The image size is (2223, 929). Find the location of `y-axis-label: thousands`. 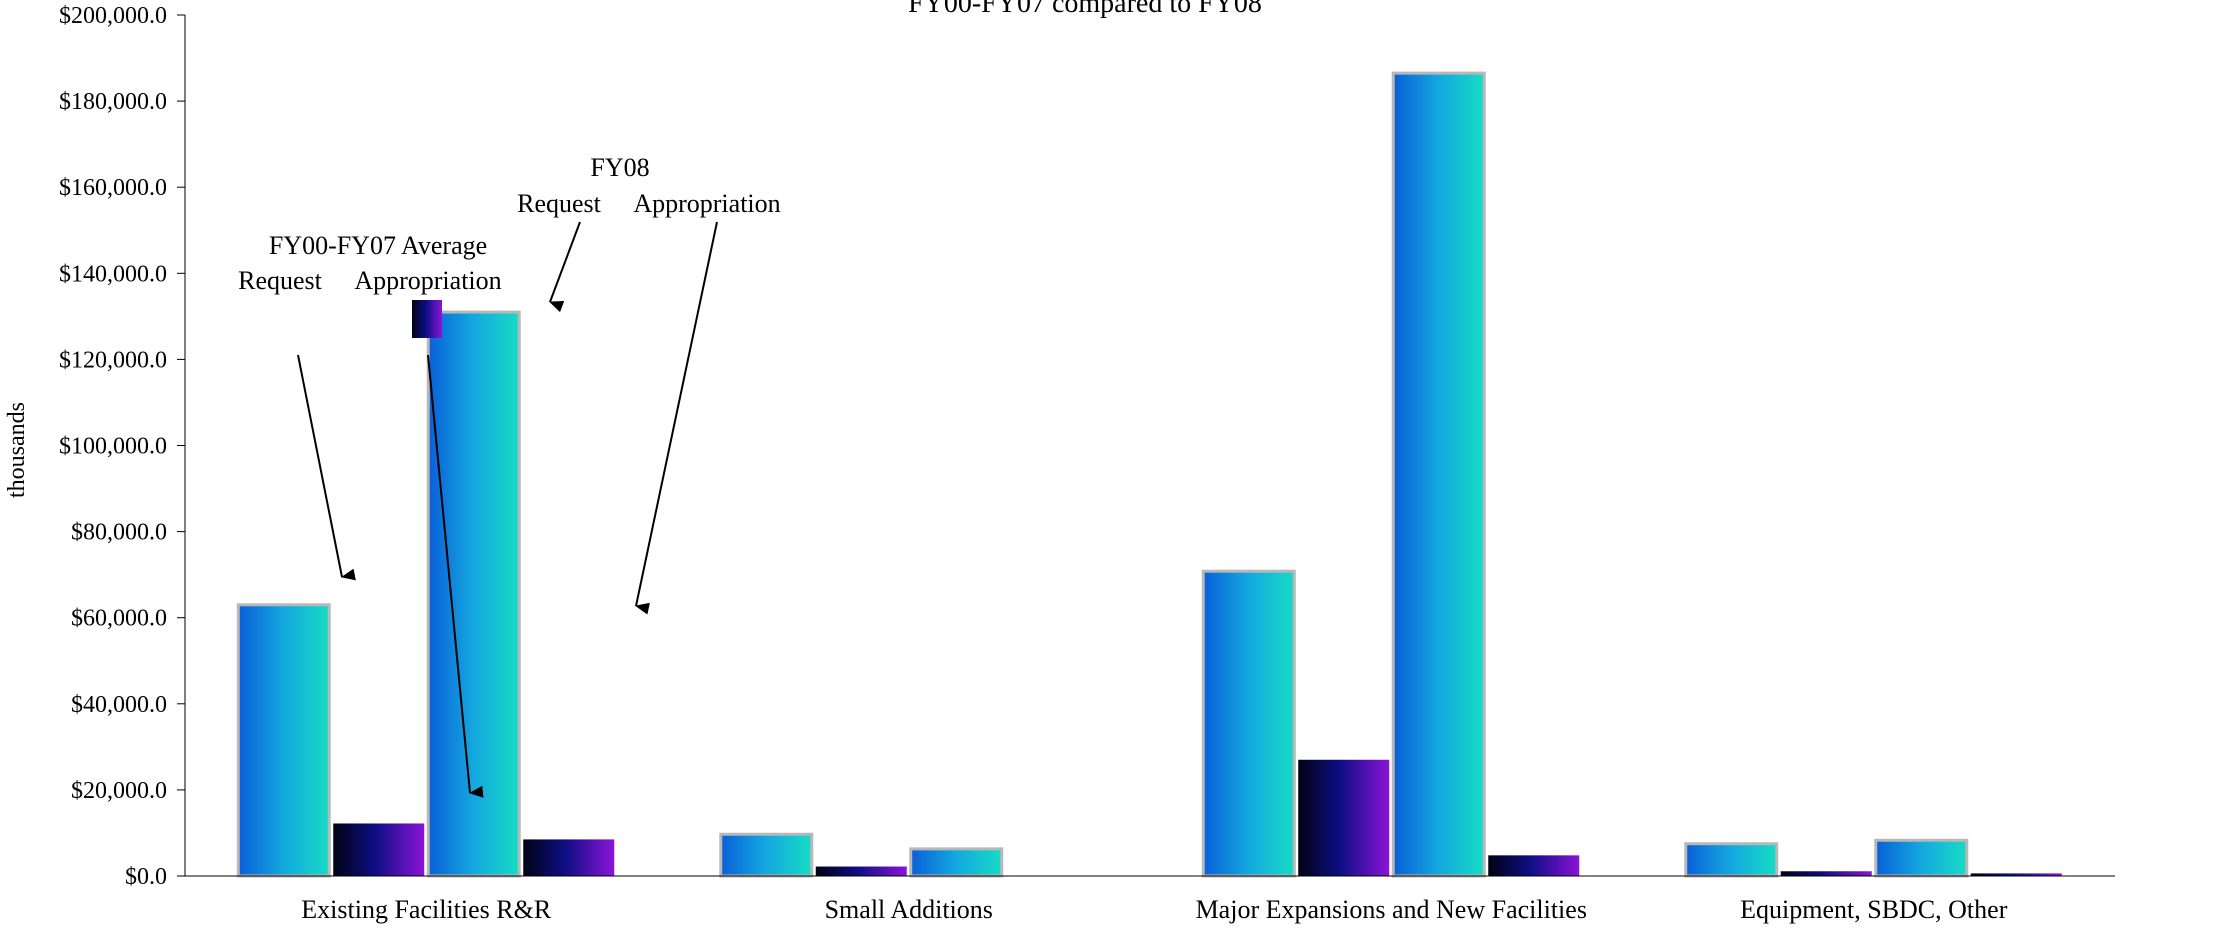

y-axis-label: thousands is located at coordinates (17, 450).